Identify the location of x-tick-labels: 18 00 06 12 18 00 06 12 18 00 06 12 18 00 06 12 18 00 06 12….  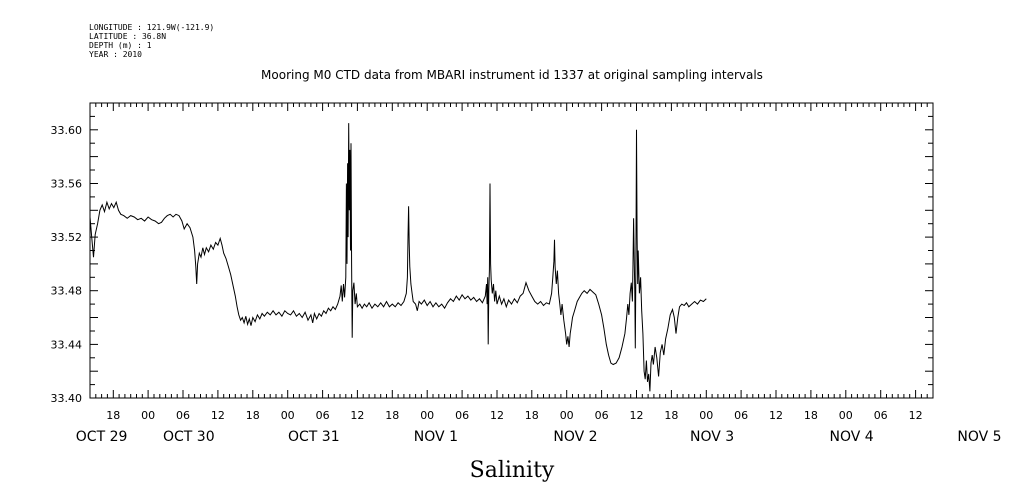
(514, 415).